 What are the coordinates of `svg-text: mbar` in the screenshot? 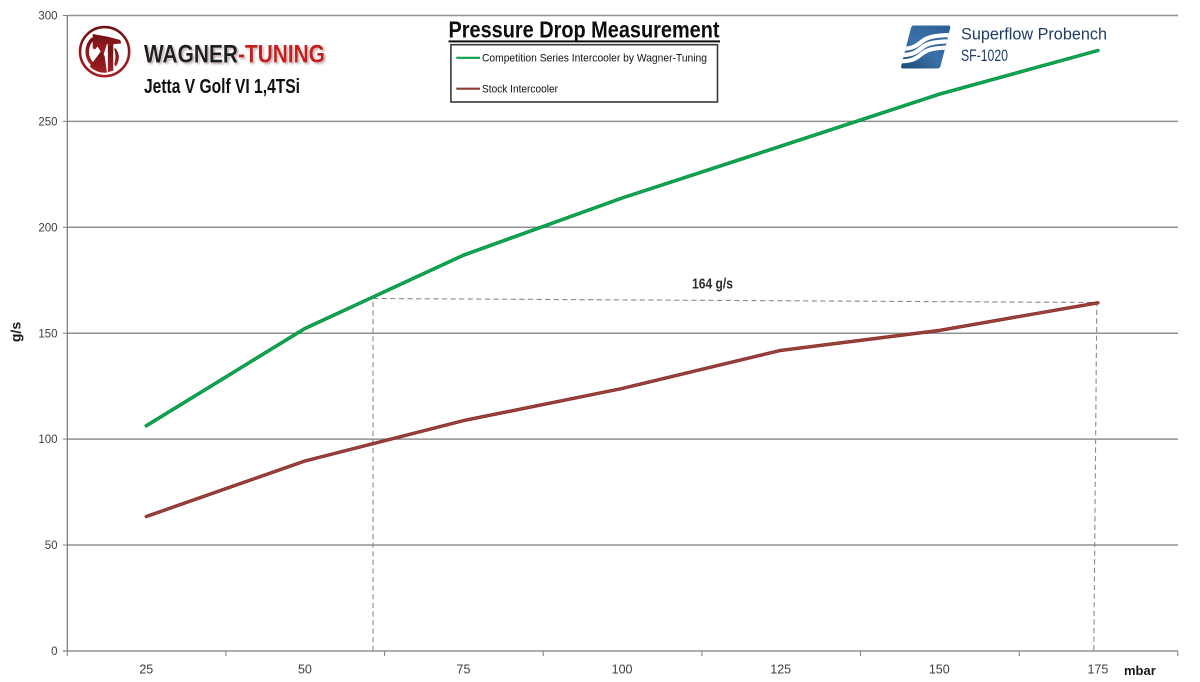 It's located at (1140, 670).